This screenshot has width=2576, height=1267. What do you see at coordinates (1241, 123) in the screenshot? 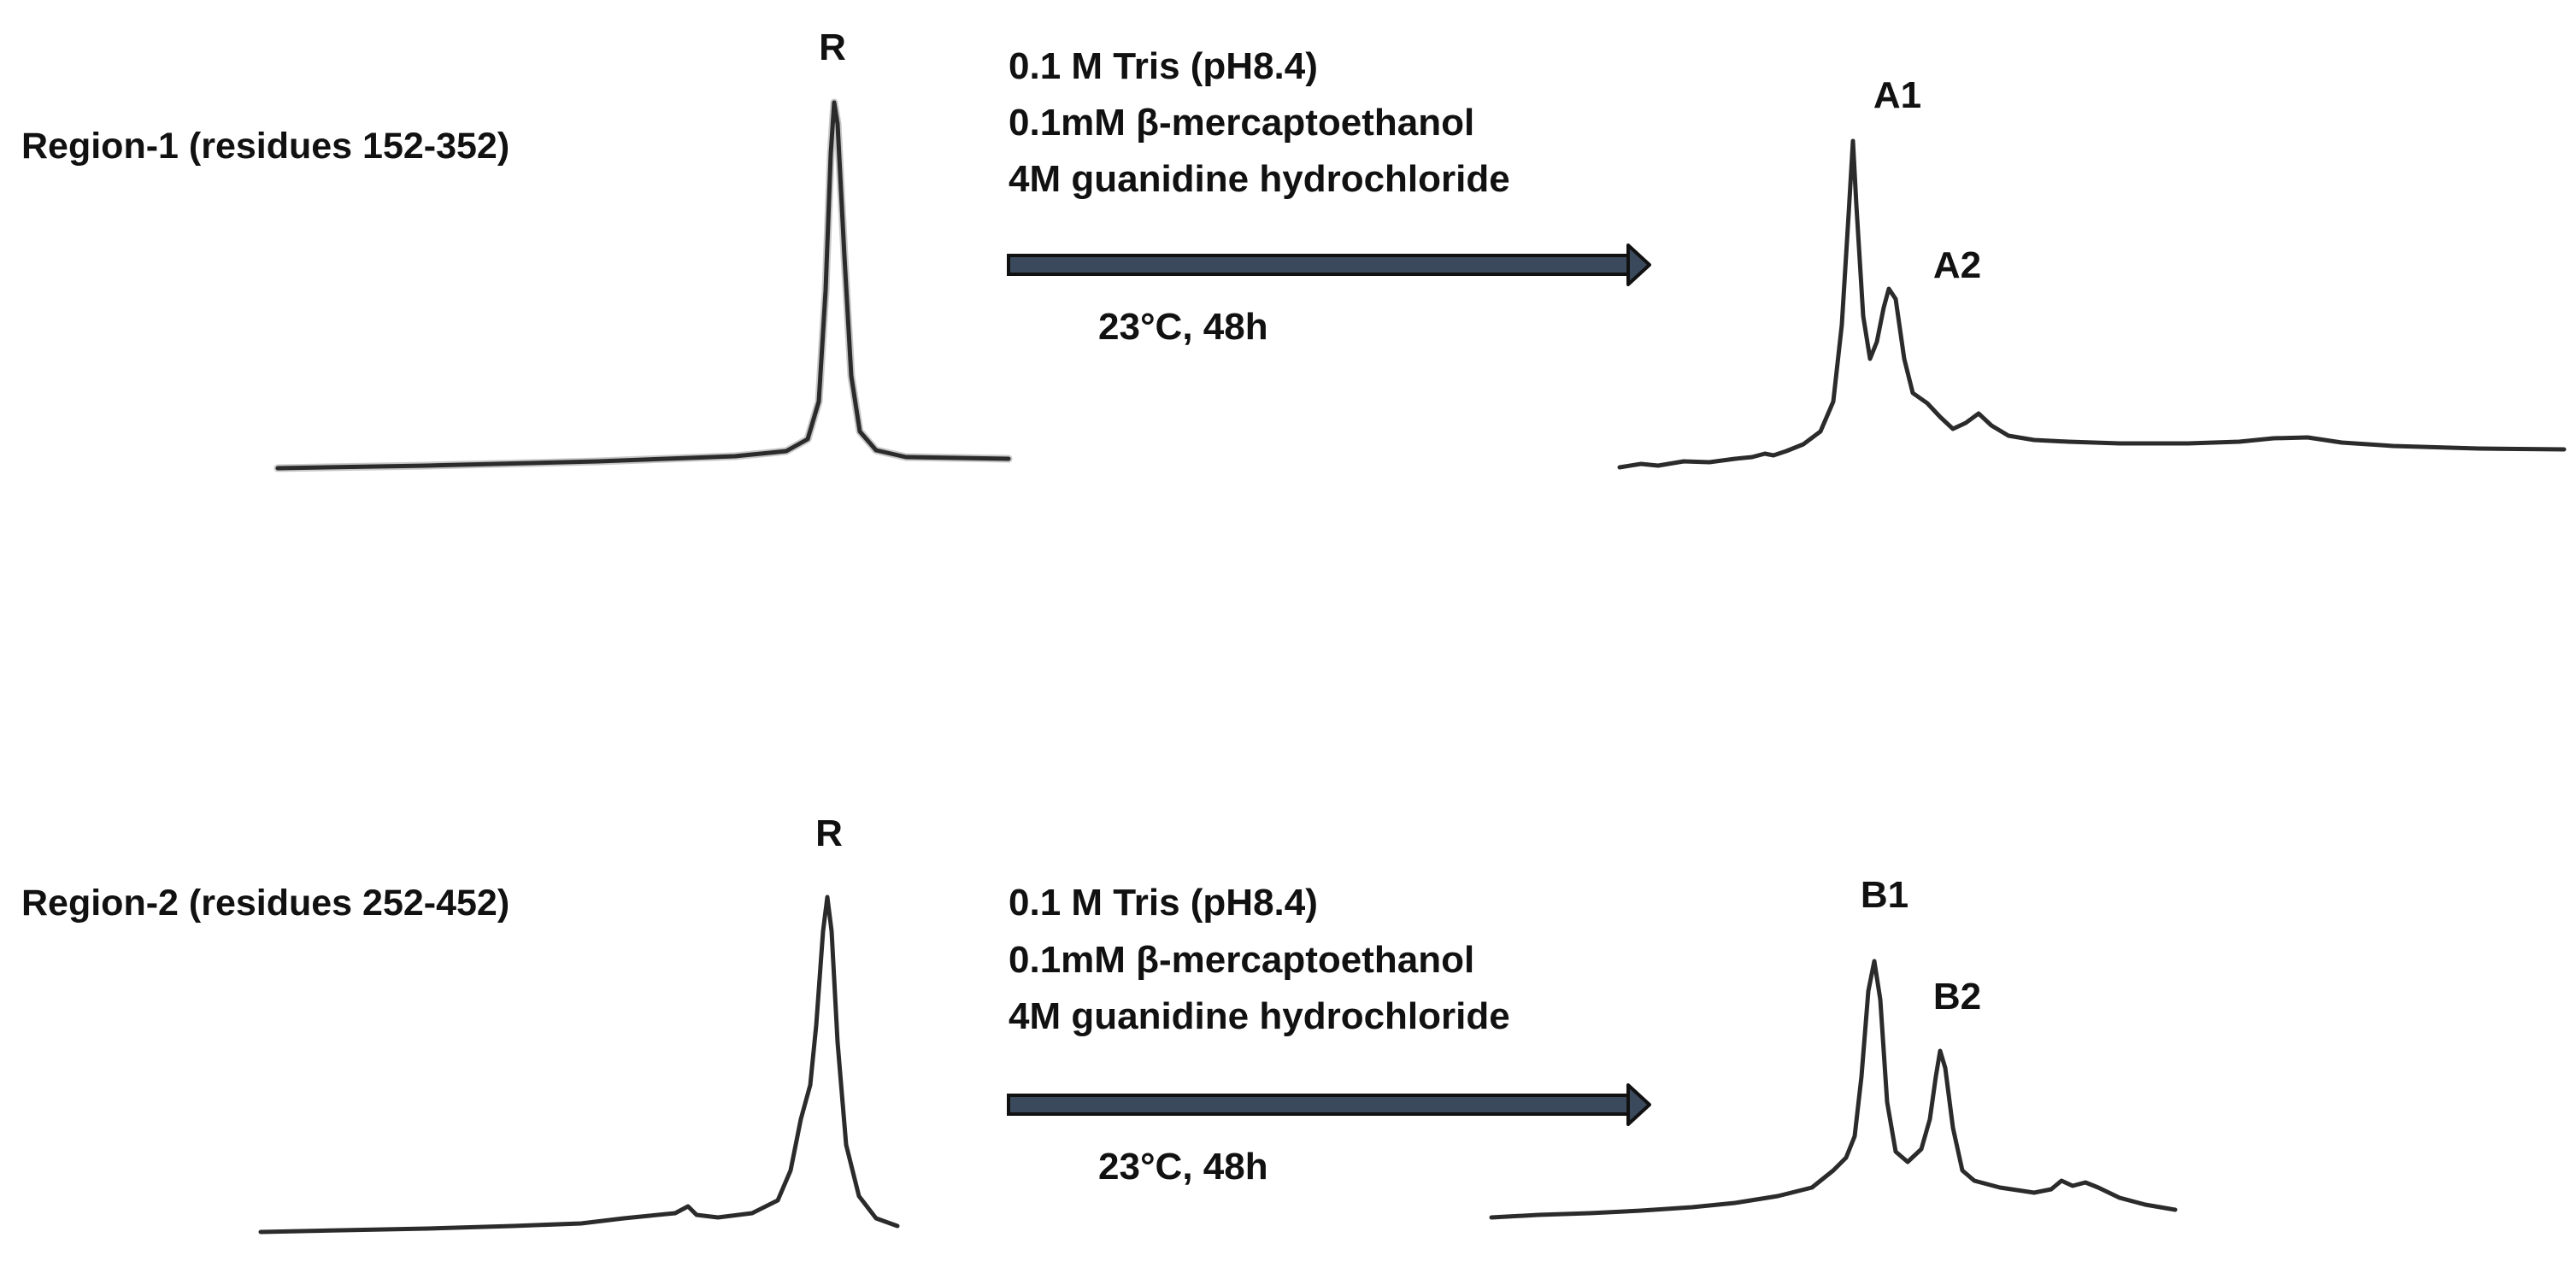
I see `region-1-condition-2: 0.1mM β-mercaptoethanol` at bounding box center [1241, 123].